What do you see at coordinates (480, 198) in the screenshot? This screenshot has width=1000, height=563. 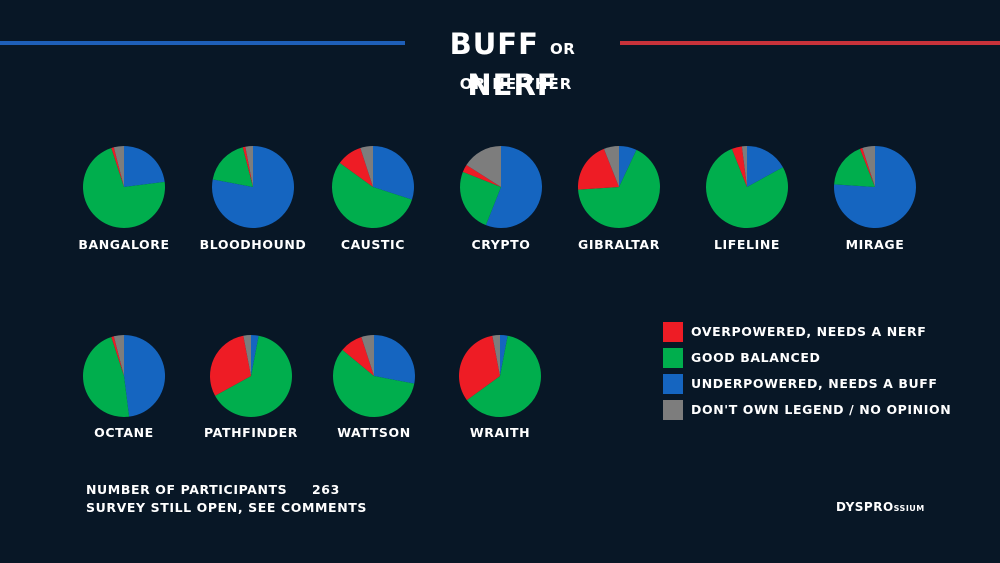 I see `pie-slice-crypto-balanced` at bounding box center [480, 198].